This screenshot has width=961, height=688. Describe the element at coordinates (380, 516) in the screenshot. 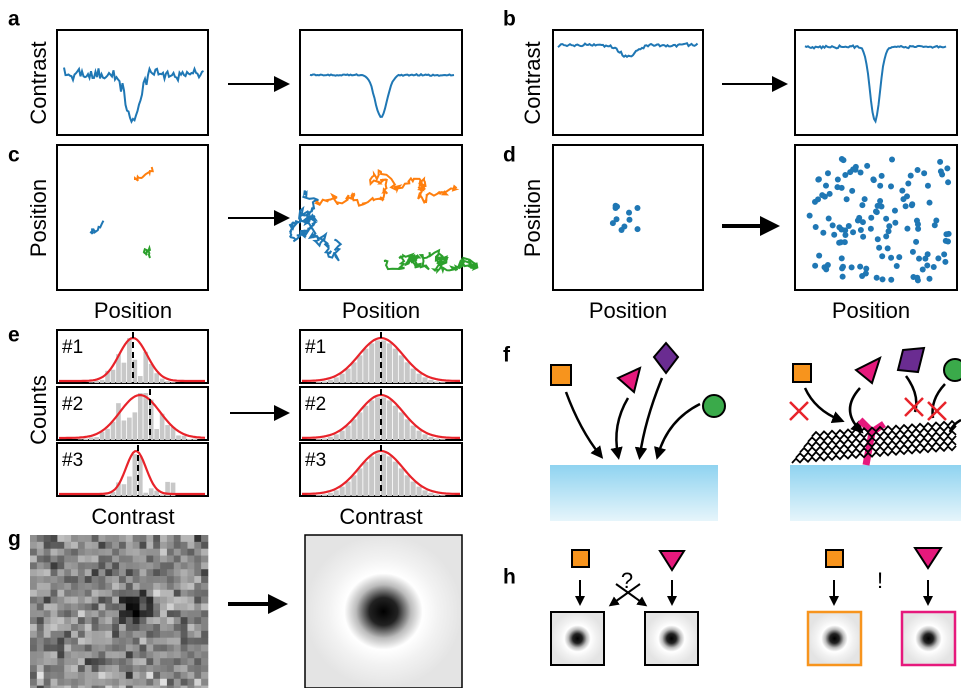

I see `x-label: Contrast` at that location.